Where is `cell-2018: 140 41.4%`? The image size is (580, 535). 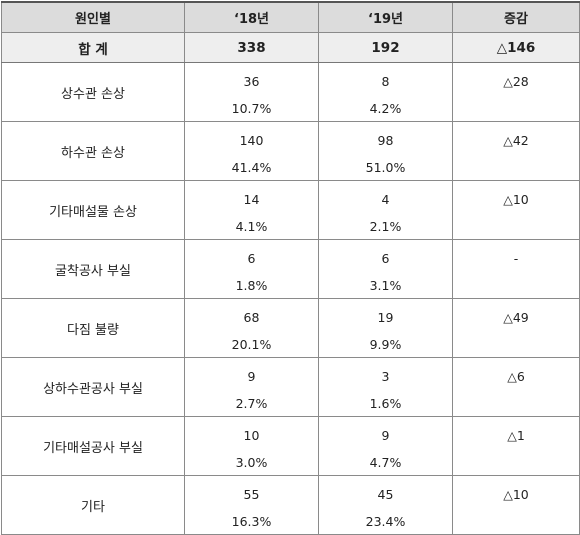 cell-2018: 140 41.4% is located at coordinates (251, 151).